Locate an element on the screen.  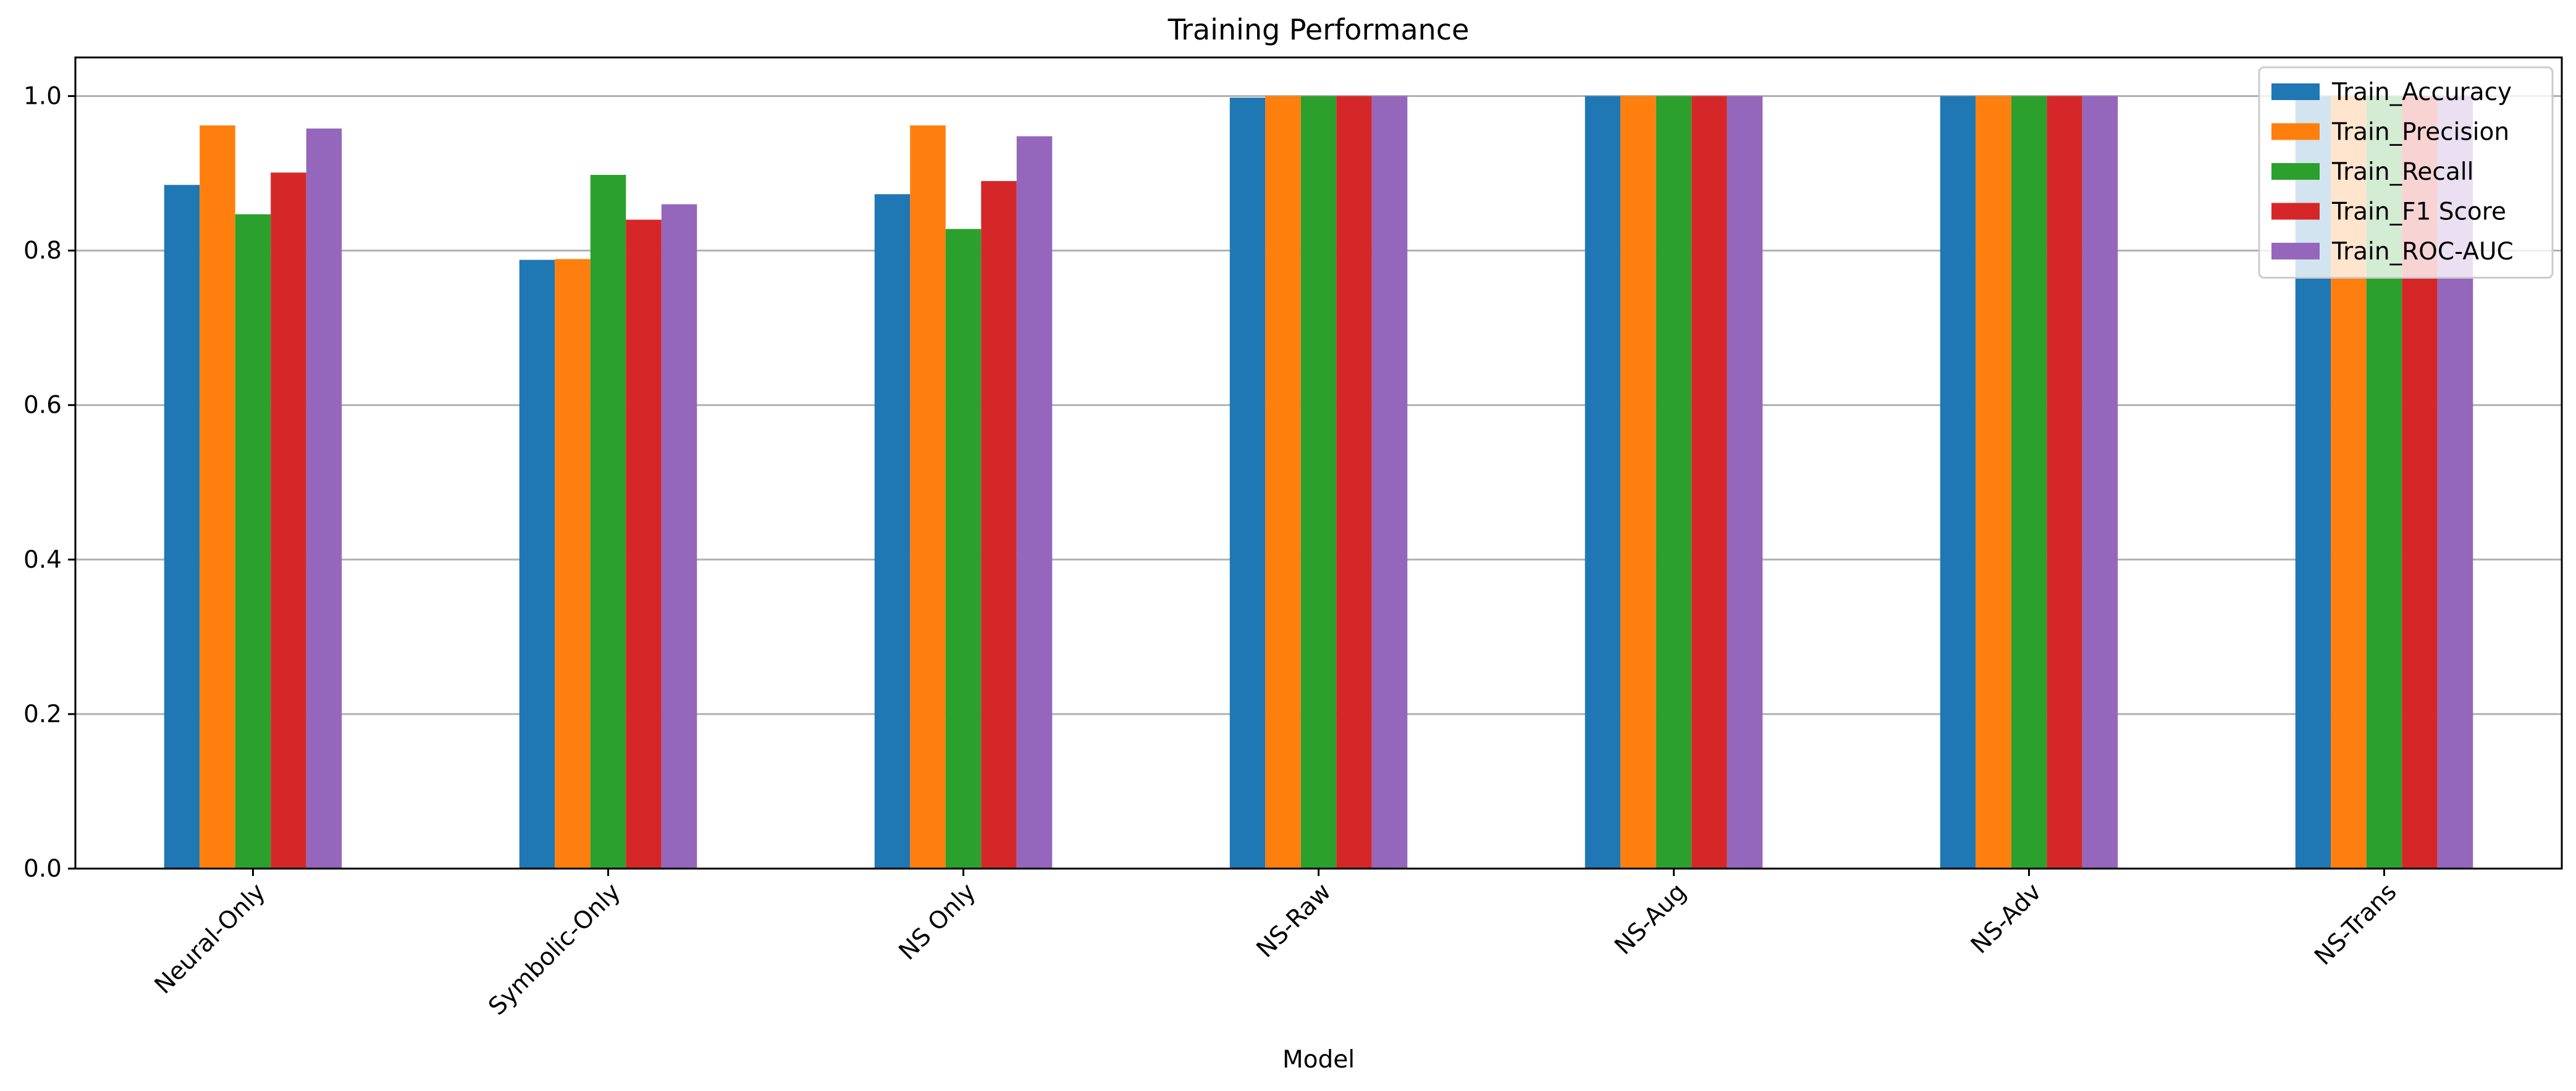
y-tick-label: 1.0 is located at coordinates (42, 97).